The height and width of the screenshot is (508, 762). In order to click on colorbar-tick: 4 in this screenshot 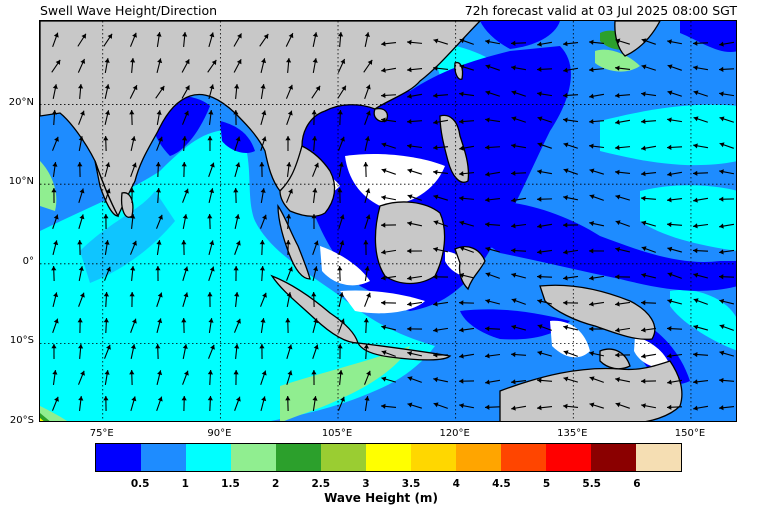, I will do `click(456, 484)`.